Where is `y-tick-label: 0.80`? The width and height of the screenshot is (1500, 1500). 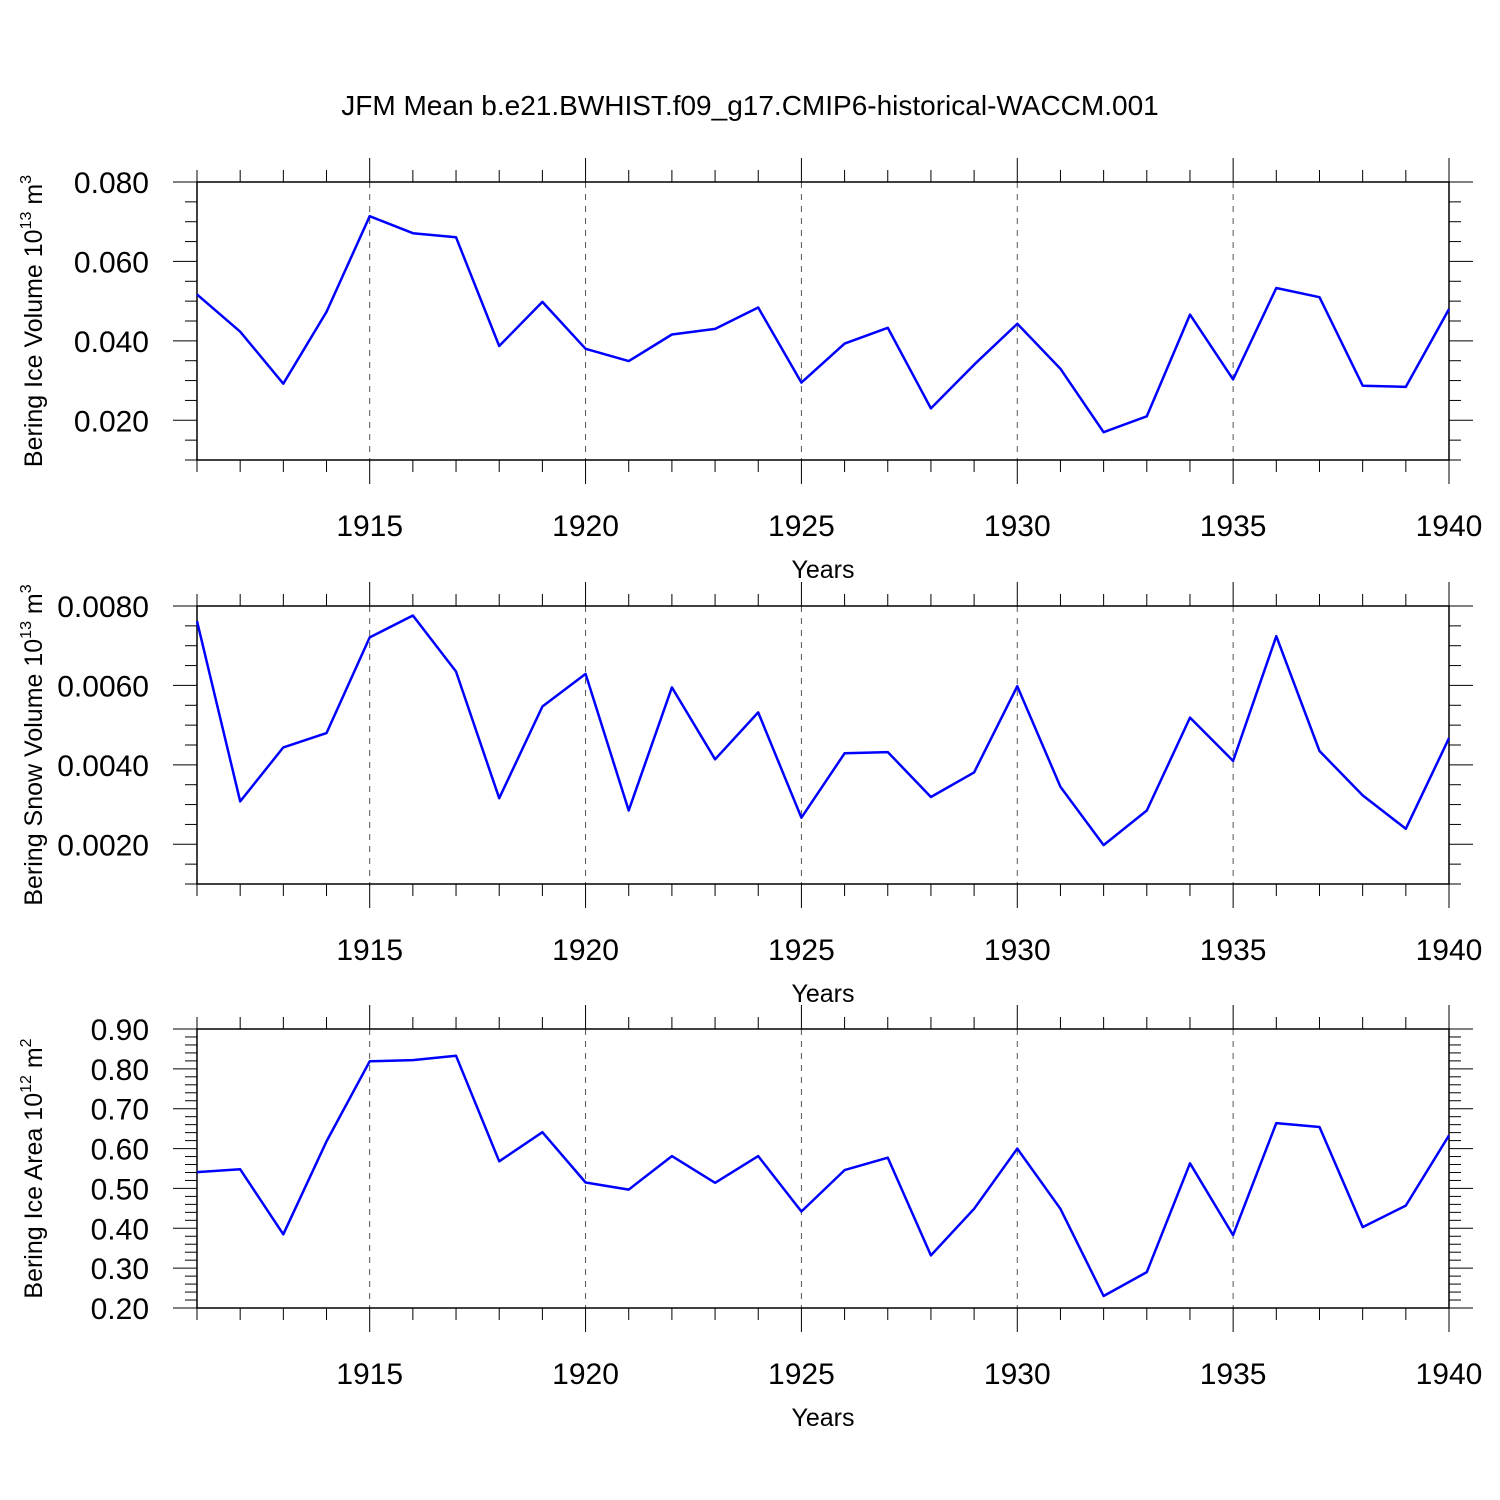 y-tick-label: 0.80 is located at coordinates (120, 1070).